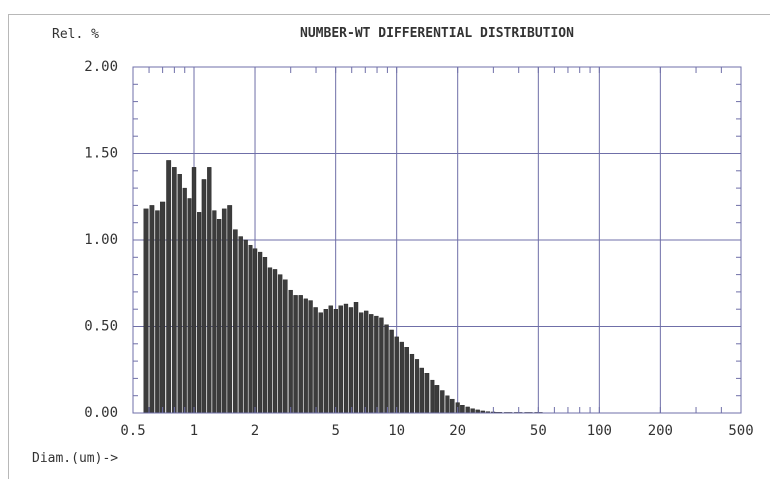 This screenshot has width=778, height=479. Describe the element at coordinates (437, 33) in the screenshot. I see `chart-title: NUMBER-WT DIFFERENTIAL DISTRIBUTION` at that location.